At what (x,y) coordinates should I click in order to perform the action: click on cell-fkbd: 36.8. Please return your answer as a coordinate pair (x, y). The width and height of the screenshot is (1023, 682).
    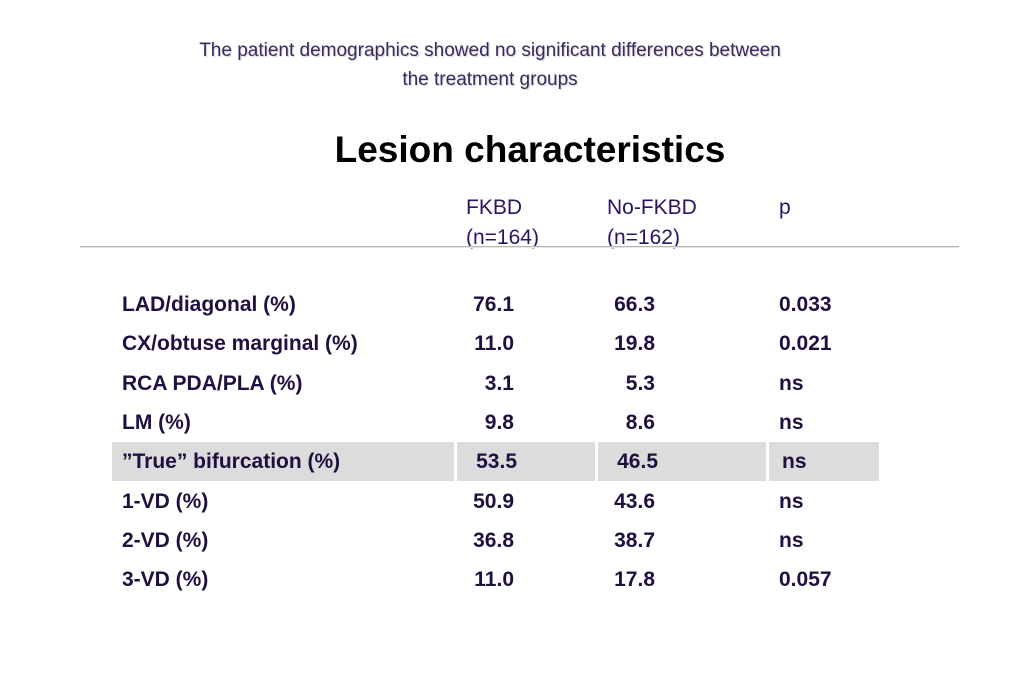
    Looking at the image, I should click on (493, 540).